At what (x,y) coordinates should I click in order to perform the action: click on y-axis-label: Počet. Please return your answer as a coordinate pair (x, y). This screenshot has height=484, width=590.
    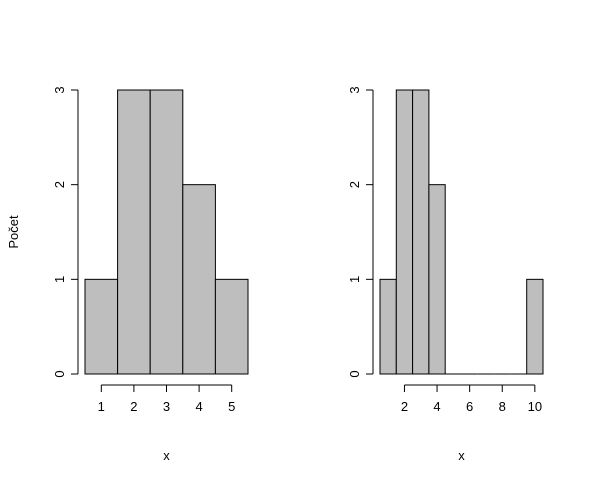
    Looking at the image, I should click on (13, 232).